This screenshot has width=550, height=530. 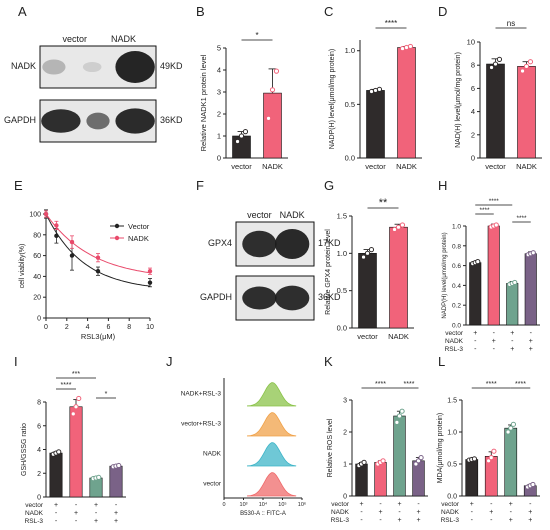 I want to click on y-tick-label: 10, so click(x=471, y=42).